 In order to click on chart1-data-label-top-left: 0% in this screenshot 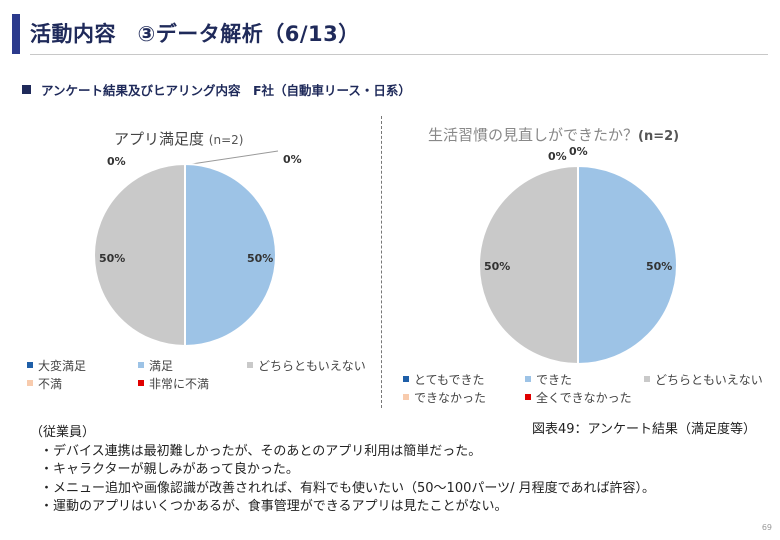, I will do `click(116, 161)`.